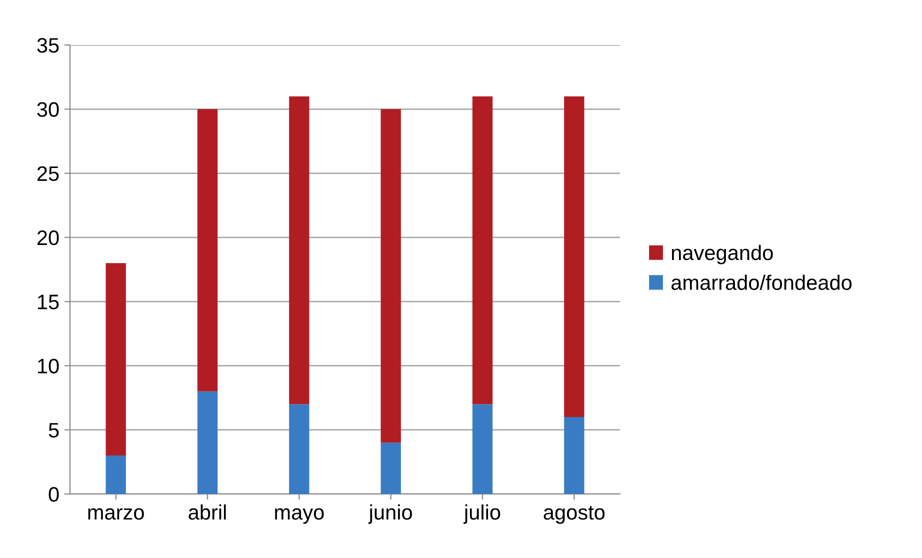 The image size is (922, 558). Describe the element at coordinates (53, 430) in the screenshot. I see `y-tick-label: 5` at that location.